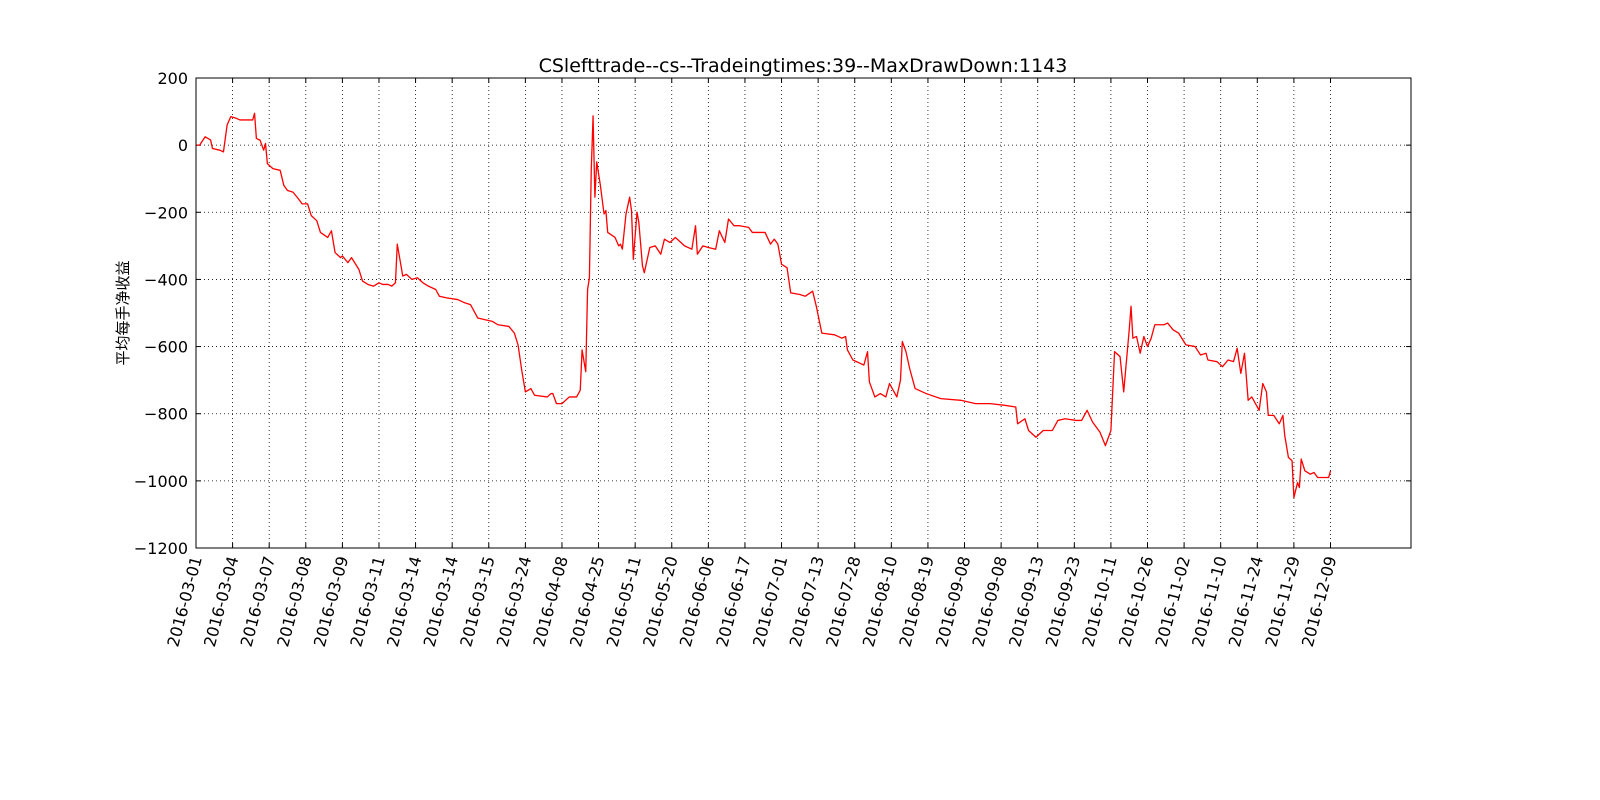  What do you see at coordinates (587, 601) in the screenshot?
I see `x-tick-label: 2016-04-25` at bounding box center [587, 601].